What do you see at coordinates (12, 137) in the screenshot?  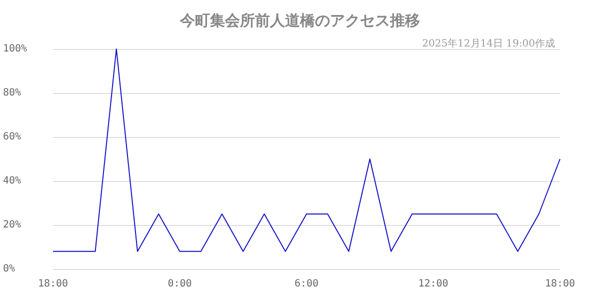 I see `y-tick-label: 60%` at bounding box center [12, 137].